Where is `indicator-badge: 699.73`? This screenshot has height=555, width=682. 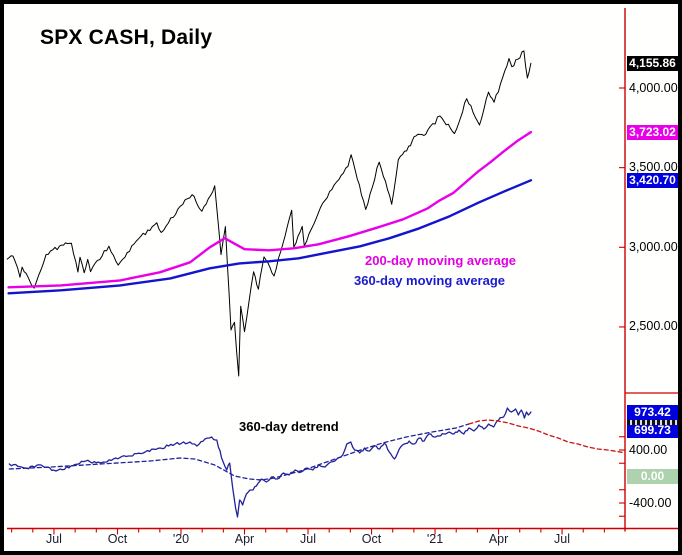 indicator-badge: 699.73 is located at coordinates (652, 430).